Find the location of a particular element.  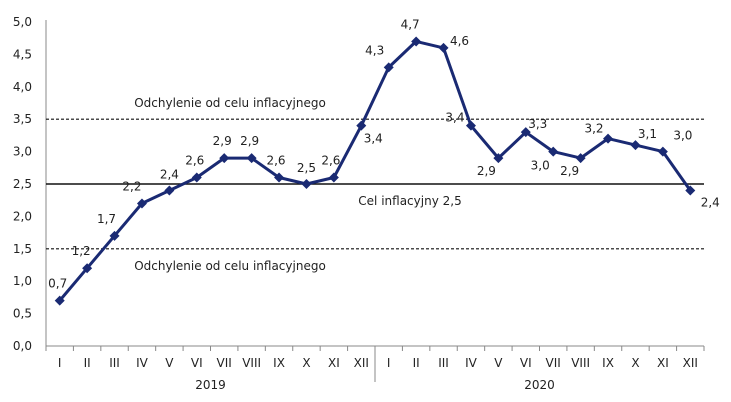

data-label: 0,7 is located at coordinates (57, 284).